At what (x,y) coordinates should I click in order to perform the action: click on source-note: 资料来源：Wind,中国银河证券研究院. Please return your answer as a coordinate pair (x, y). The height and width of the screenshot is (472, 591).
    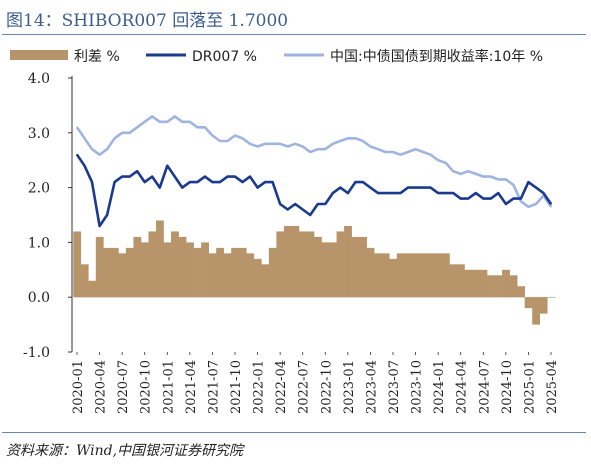
    Looking at the image, I should click on (125, 451).